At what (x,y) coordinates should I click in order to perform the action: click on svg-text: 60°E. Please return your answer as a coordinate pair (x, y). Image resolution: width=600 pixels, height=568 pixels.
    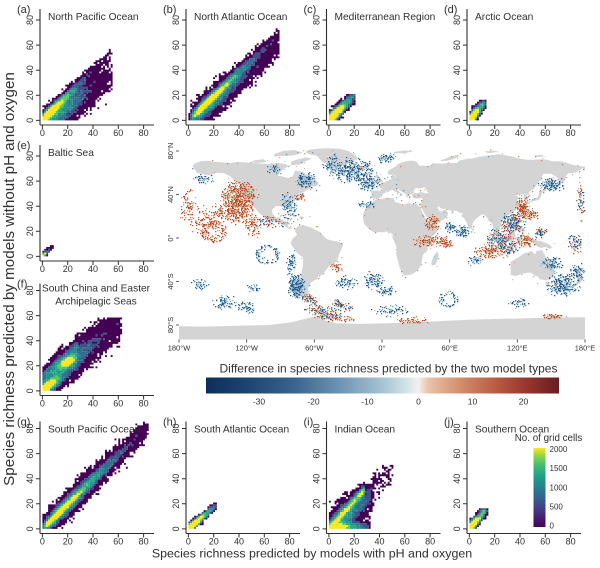
    Looking at the image, I should click on (450, 348).